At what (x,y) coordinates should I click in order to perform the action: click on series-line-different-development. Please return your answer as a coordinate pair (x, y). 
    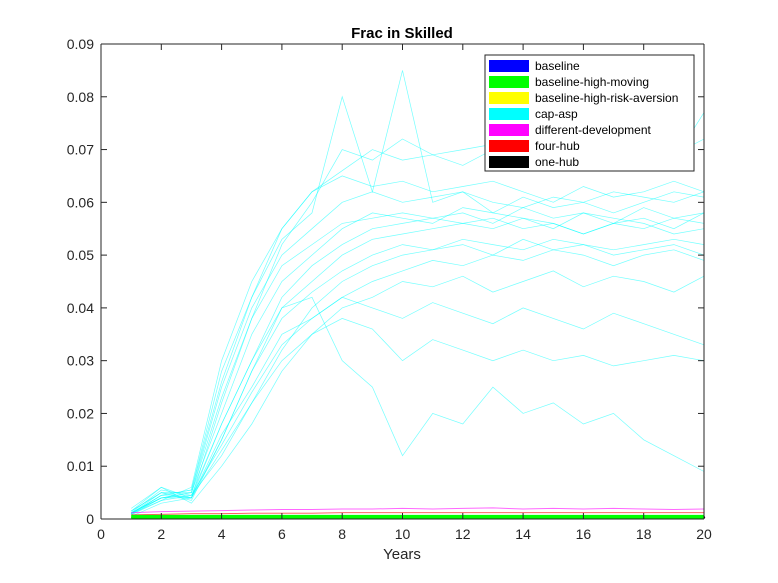
    Looking at the image, I should click on (418, 510).